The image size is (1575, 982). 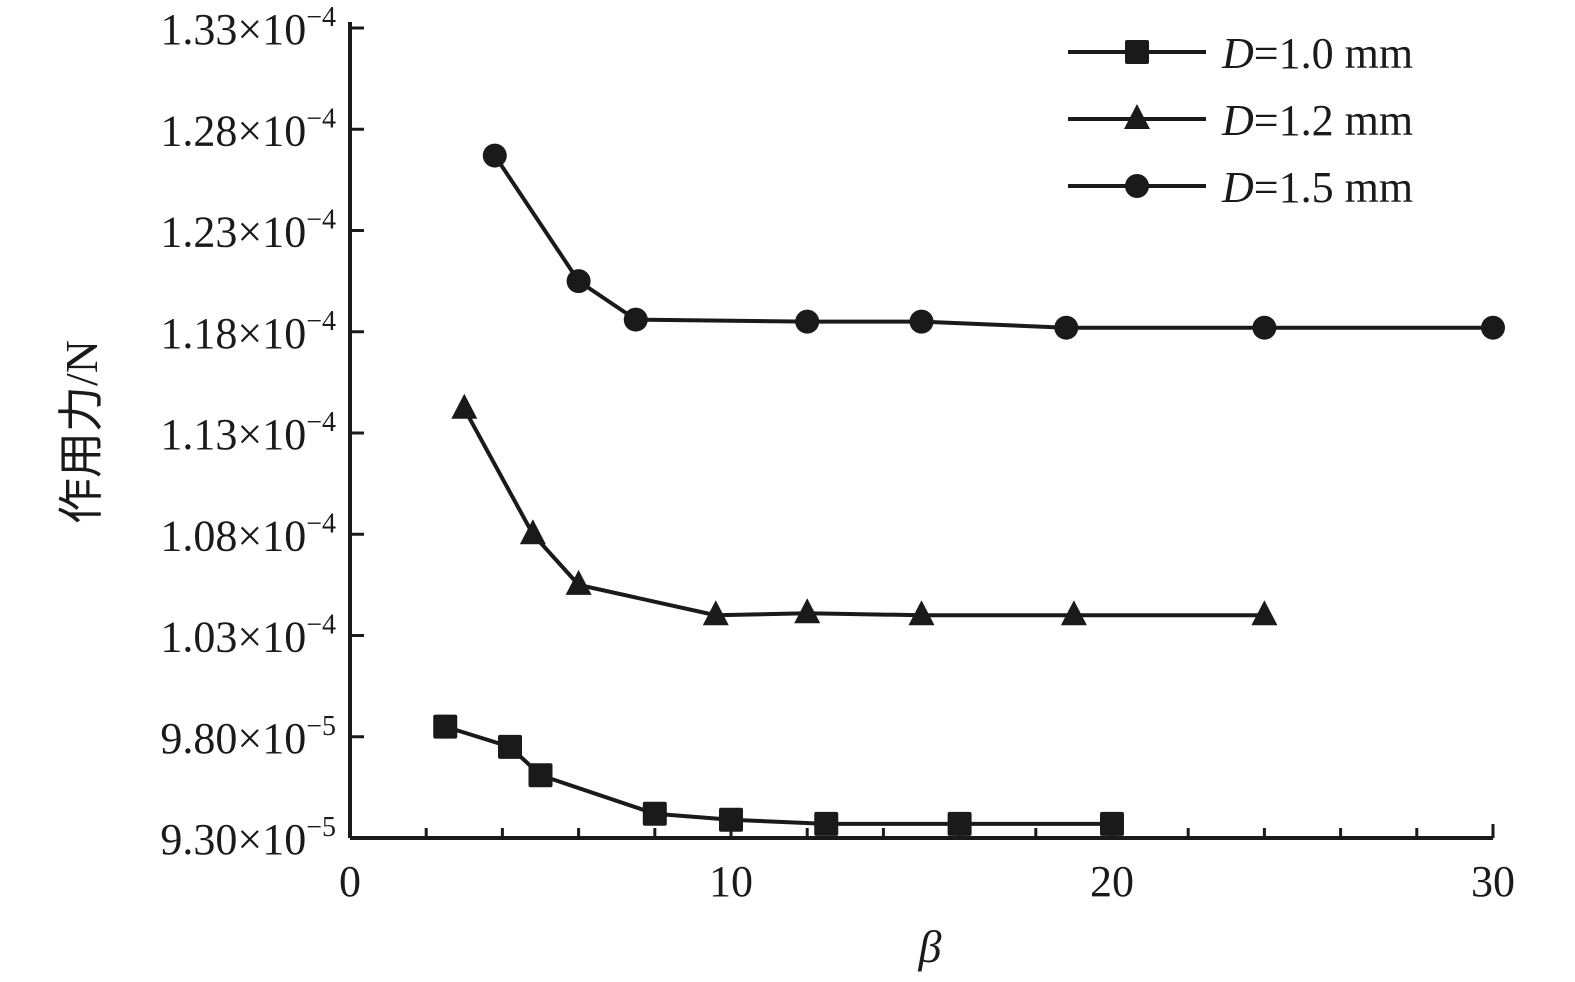 What do you see at coordinates (350, 881) in the screenshot?
I see `x-tick-label: 0` at bounding box center [350, 881].